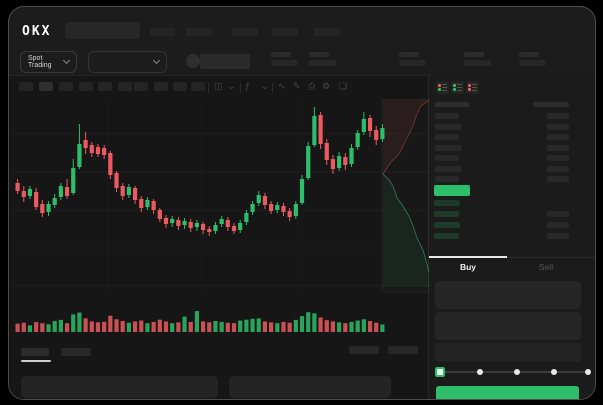 The image size is (603, 405). I want to click on fullscreen-icon: ❏, so click(343, 86).